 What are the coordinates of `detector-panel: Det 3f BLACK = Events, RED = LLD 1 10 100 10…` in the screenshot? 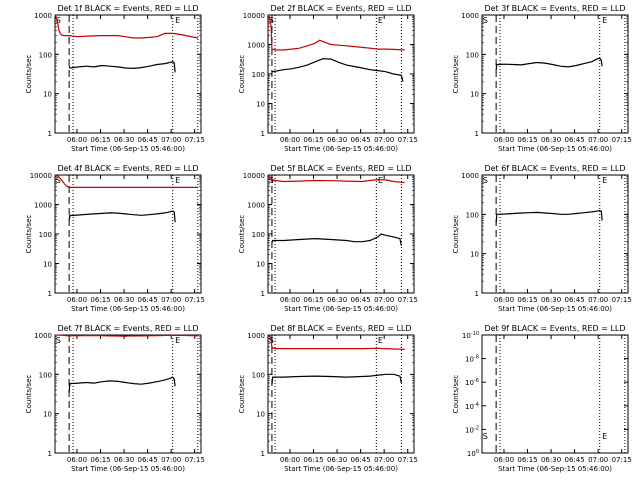 It's located at (542, 78).